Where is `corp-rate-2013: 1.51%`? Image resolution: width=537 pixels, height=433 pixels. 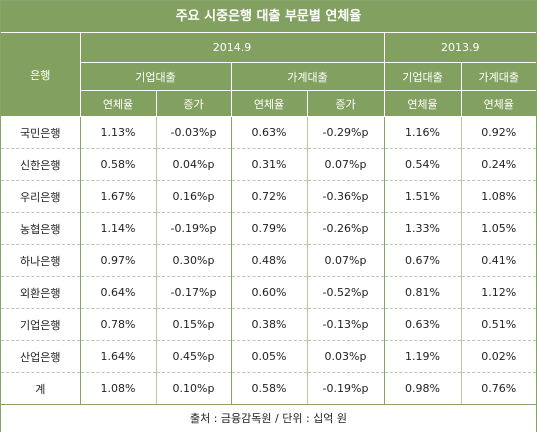
corp-rate-2013: 1.51% is located at coordinates (423, 196).